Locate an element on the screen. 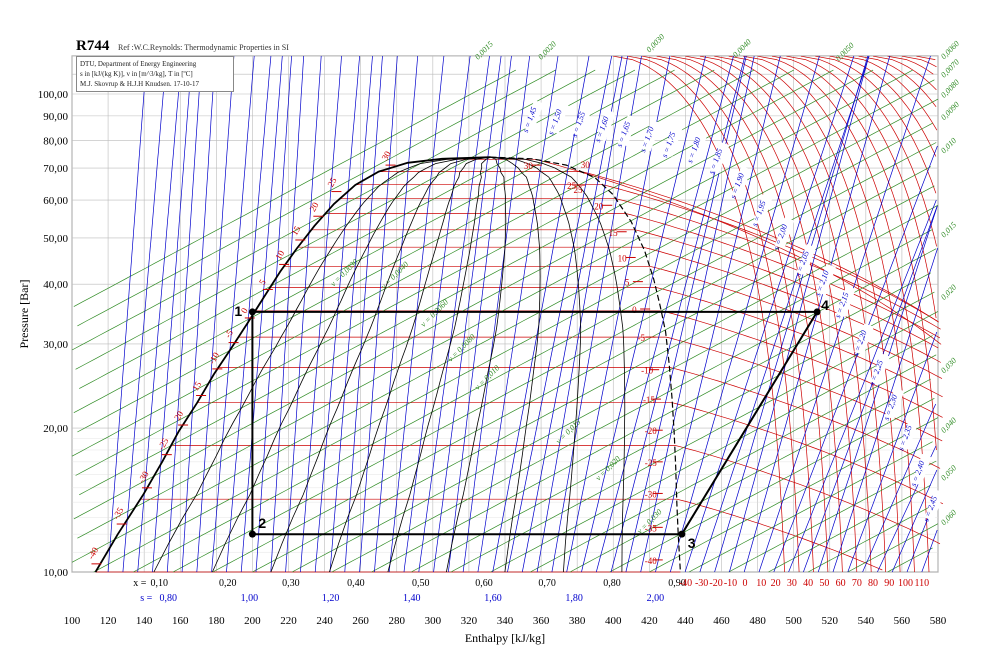 Image resolution: width=994 pixels, height=666 pixels. cycle-point-label: 1 is located at coordinates (238, 311).